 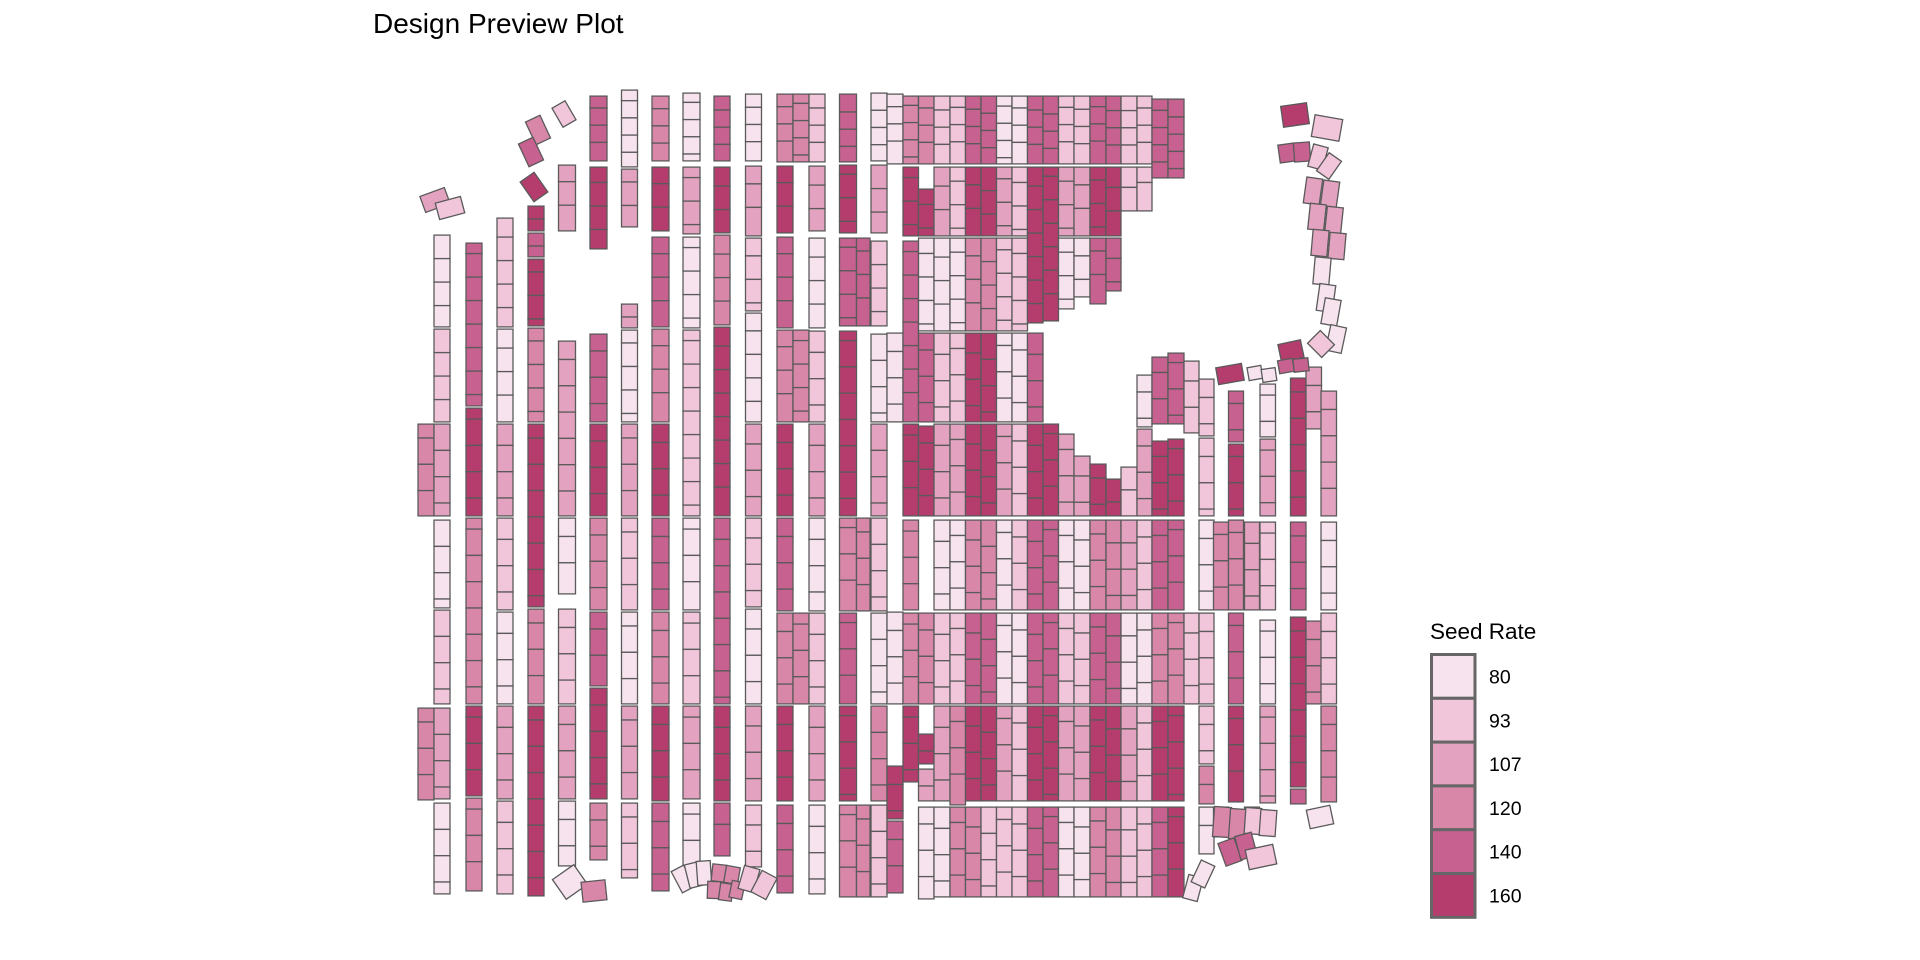 What do you see at coordinates (498, 23) in the screenshot?
I see `svg-text: Design Preview Plot` at bounding box center [498, 23].